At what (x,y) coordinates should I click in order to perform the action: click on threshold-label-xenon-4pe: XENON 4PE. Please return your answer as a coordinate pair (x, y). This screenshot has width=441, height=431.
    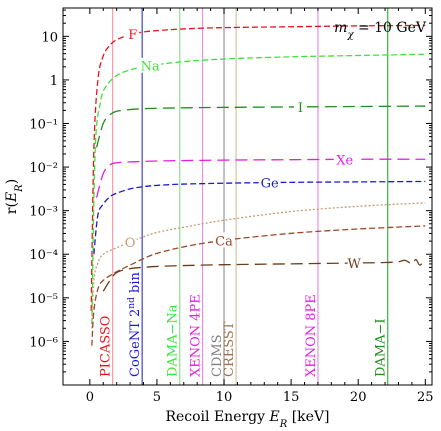
    Looking at the image, I should click on (196, 335).